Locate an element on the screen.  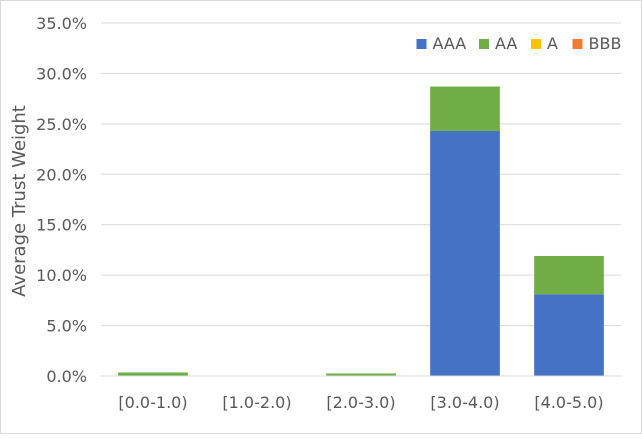
y-tick-label: 25.0% is located at coordinates (61, 124).